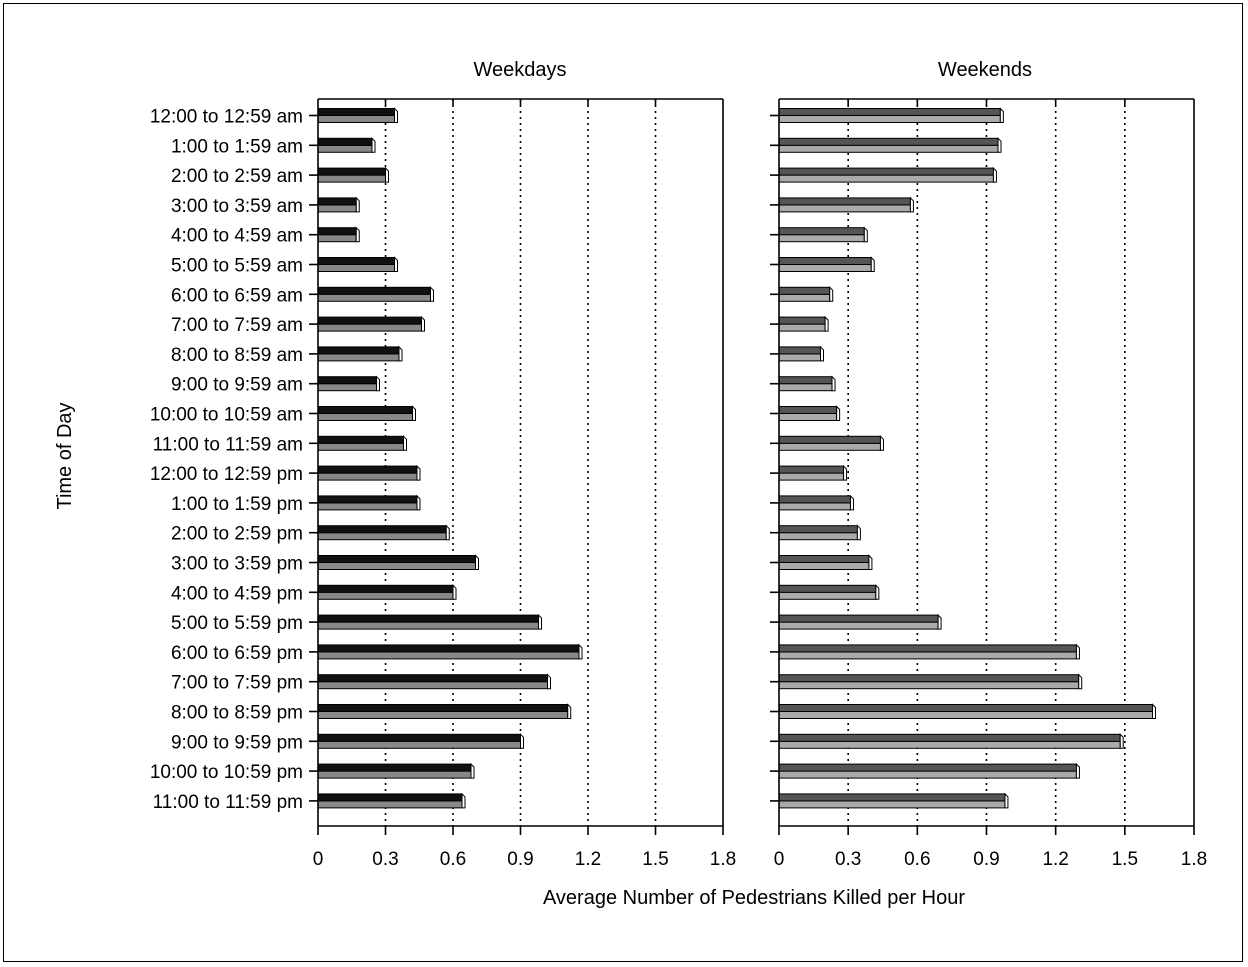 The width and height of the screenshot is (1248, 967). Describe the element at coordinates (237, 236) in the screenshot. I see `category-label: 4:00 to 4:59 am` at that location.